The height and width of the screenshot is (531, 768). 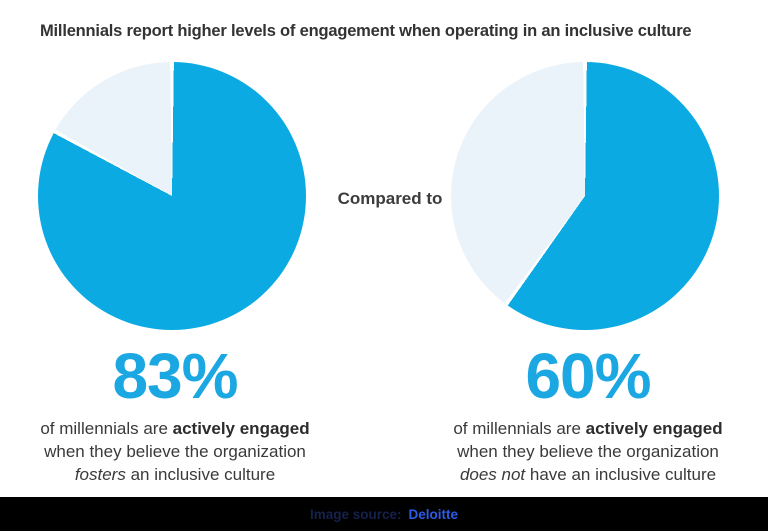 What do you see at coordinates (588, 376) in the screenshot?
I see `percent-value-non-inclusive: 60%` at bounding box center [588, 376].